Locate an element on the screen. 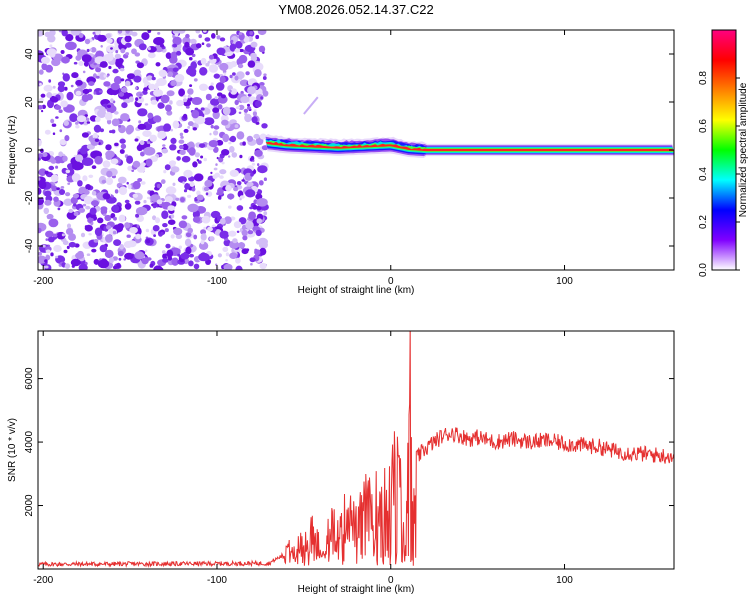 Image resolution: width=750 pixels, height=600 pixels. snr-y-tick-label: 6000 is located at coordinates (29, 378).